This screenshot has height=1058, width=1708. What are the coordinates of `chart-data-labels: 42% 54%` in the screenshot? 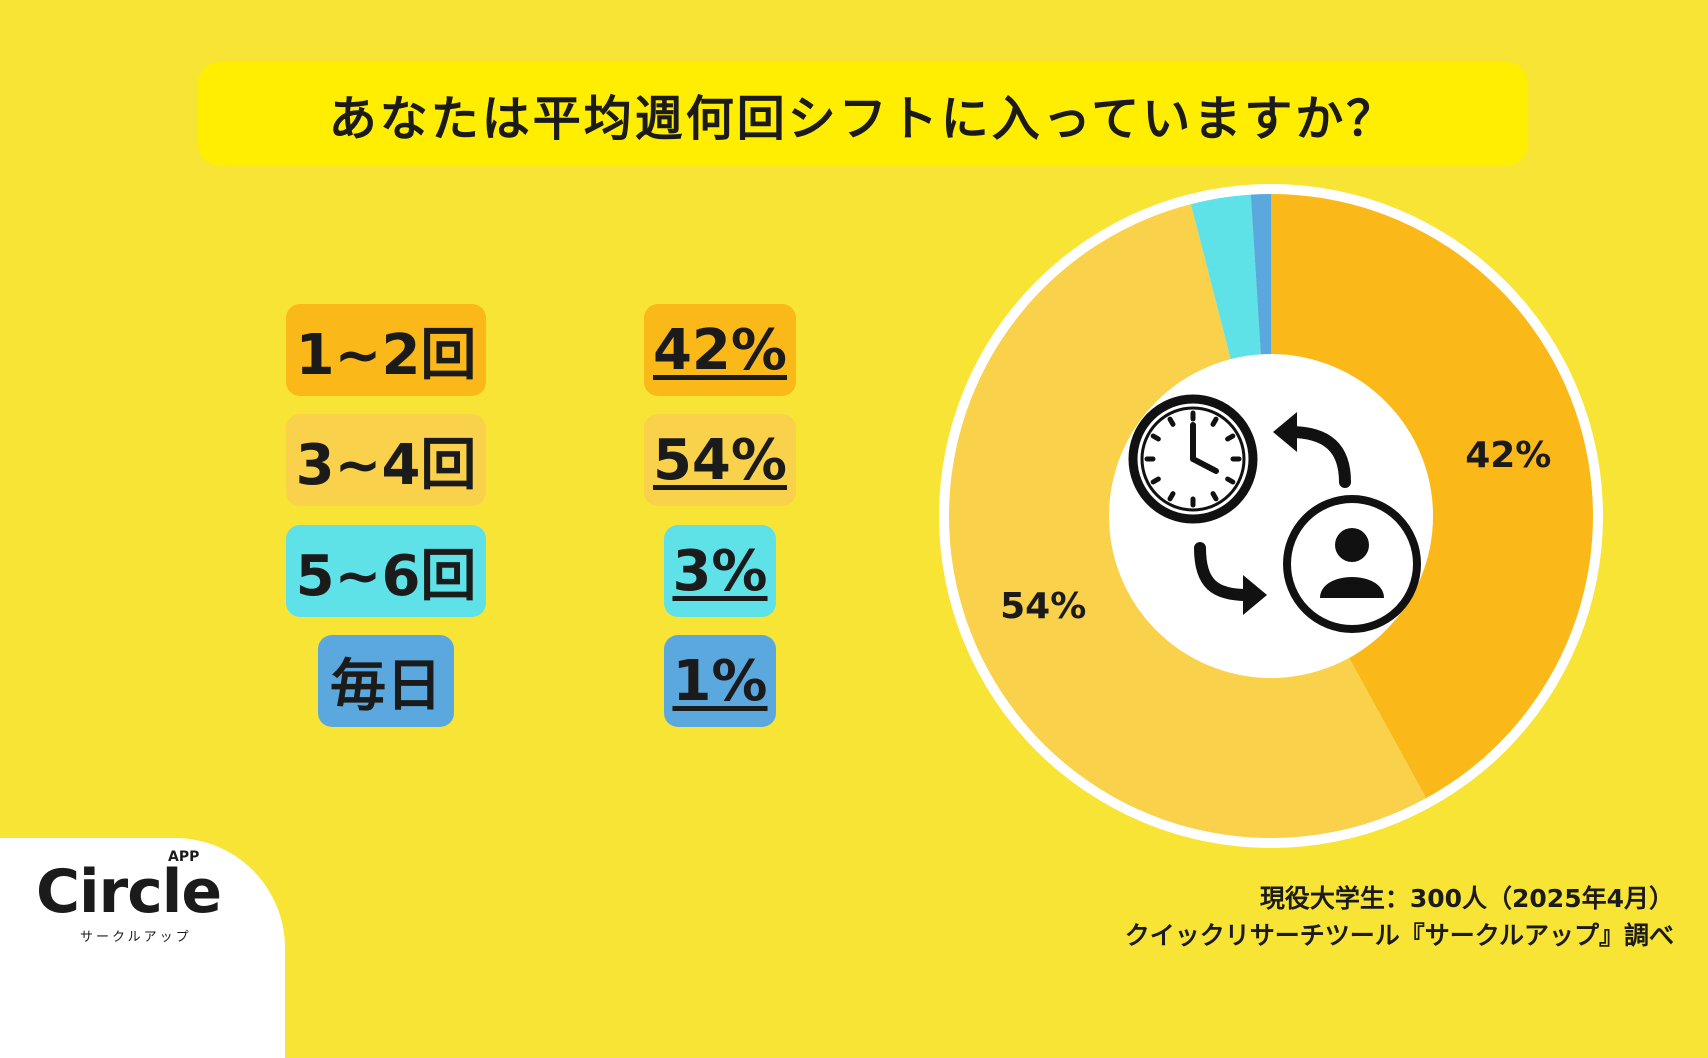 It's located at (1275, 531).